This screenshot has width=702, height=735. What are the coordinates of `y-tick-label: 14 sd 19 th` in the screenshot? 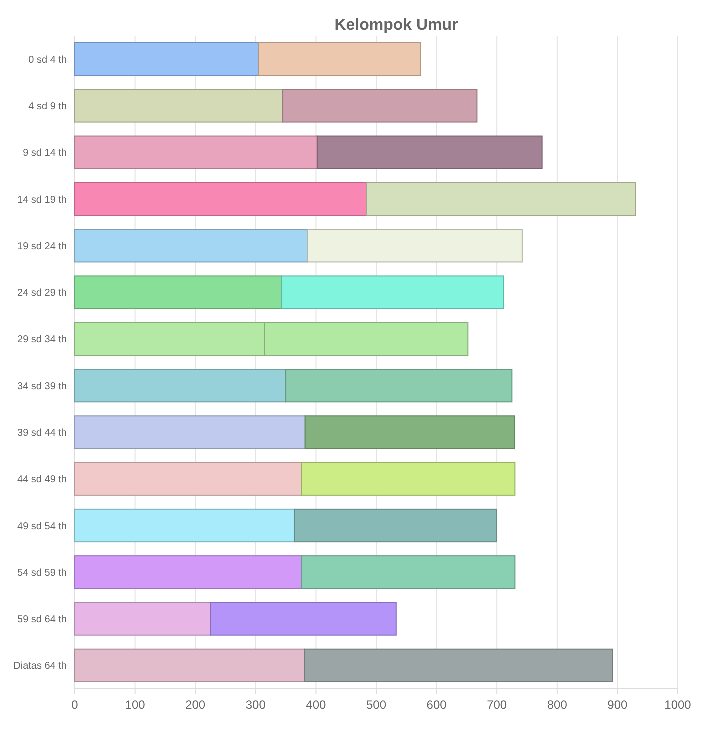 It's located at (42, 200).